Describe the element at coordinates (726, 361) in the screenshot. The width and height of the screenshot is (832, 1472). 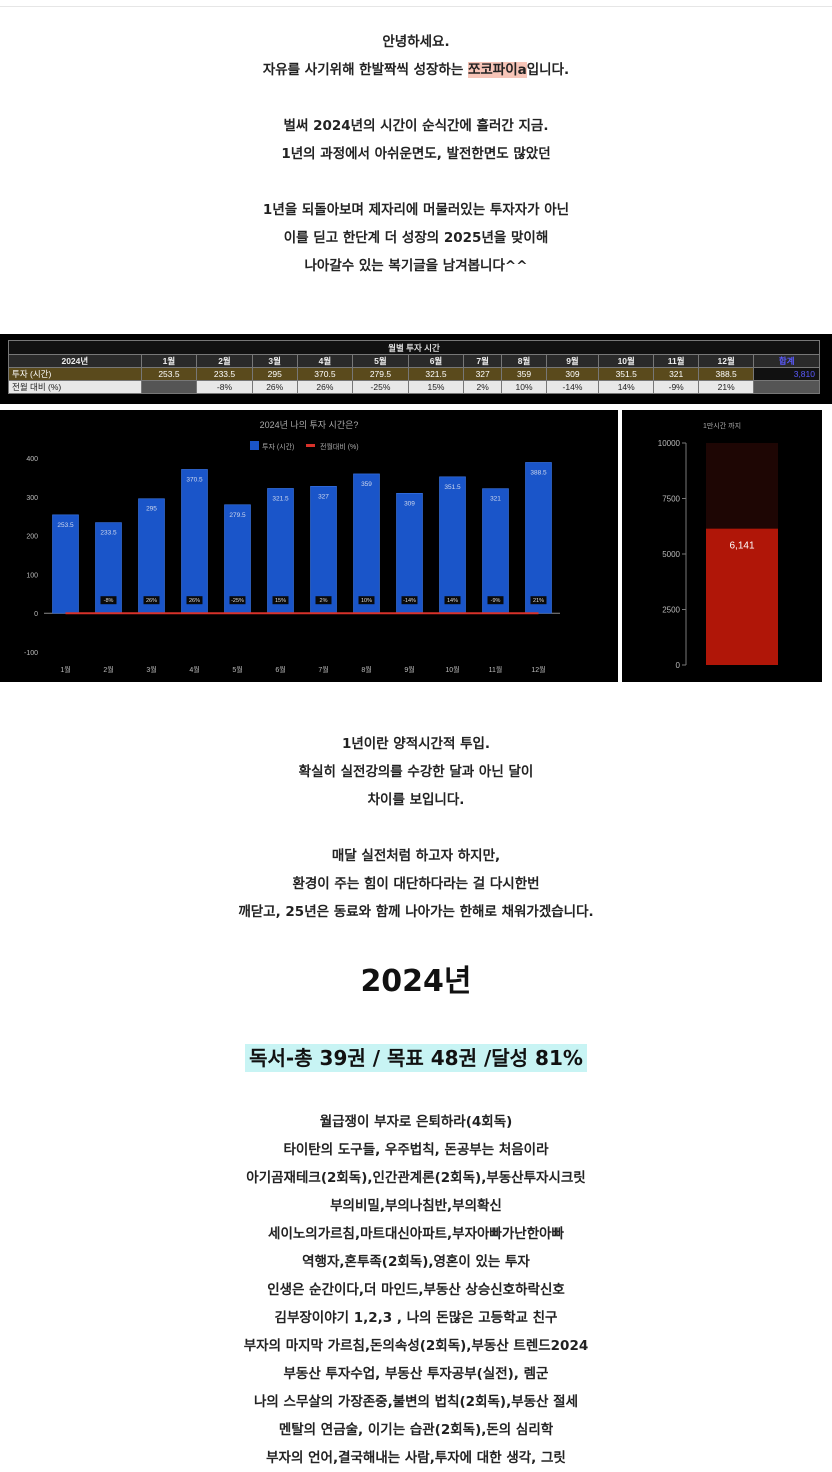
I see `table-month-header: 12월` at that location.